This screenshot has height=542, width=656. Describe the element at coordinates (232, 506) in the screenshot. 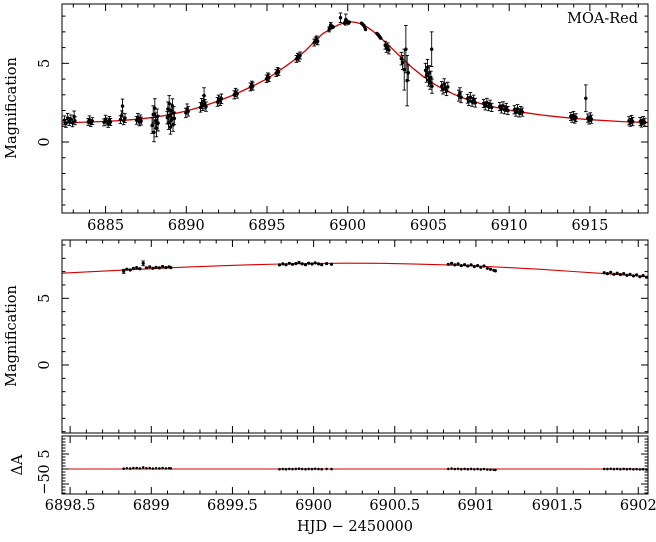

I see `x-tick-label: 6899.5` at that location.